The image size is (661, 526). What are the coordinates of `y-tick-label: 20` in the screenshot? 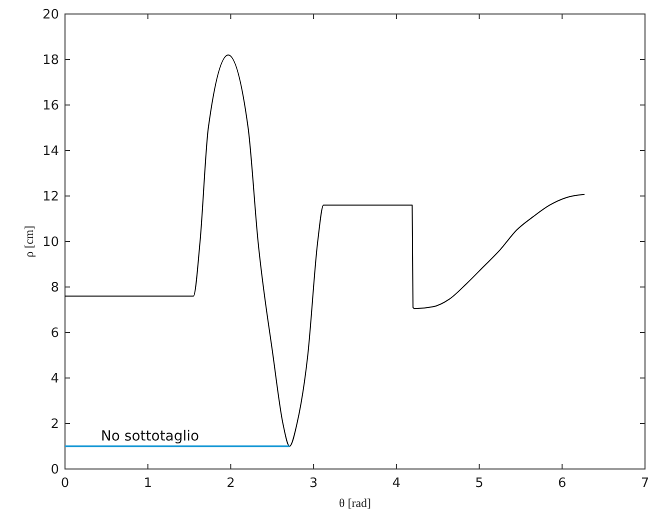 It's located at (50, 15).